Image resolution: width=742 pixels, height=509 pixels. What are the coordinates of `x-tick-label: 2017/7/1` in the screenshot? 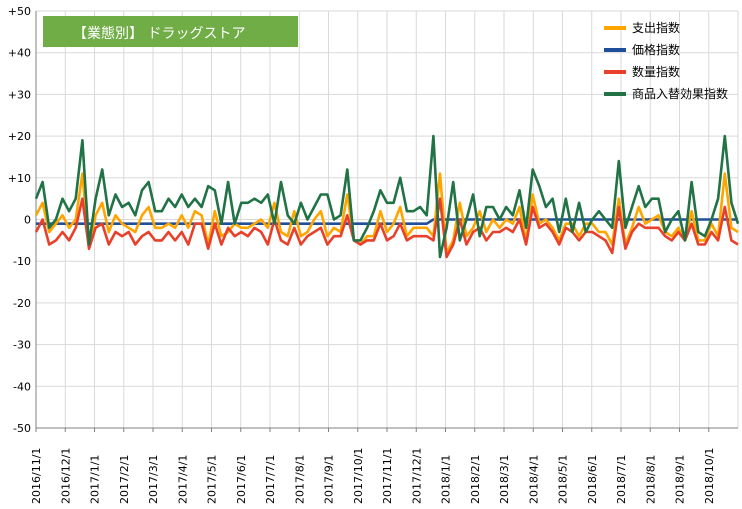 It's located at (270, 479).